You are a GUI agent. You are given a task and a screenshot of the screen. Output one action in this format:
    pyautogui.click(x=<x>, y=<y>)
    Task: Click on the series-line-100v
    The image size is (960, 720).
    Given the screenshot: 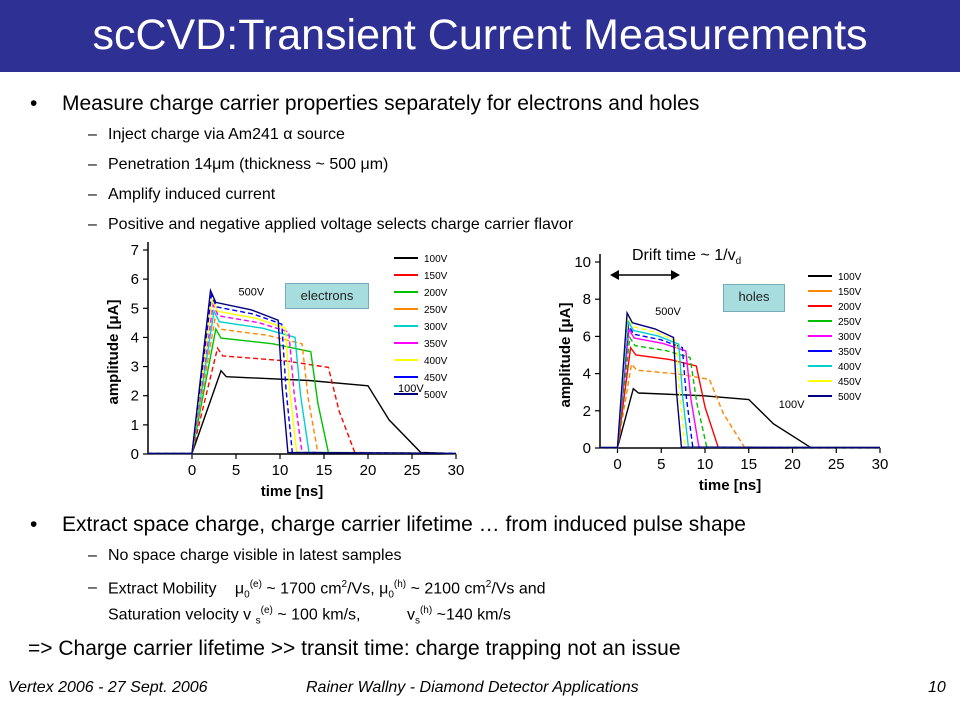 What is the action you would take?
    pyautogui.click(x=302, y=412)
    